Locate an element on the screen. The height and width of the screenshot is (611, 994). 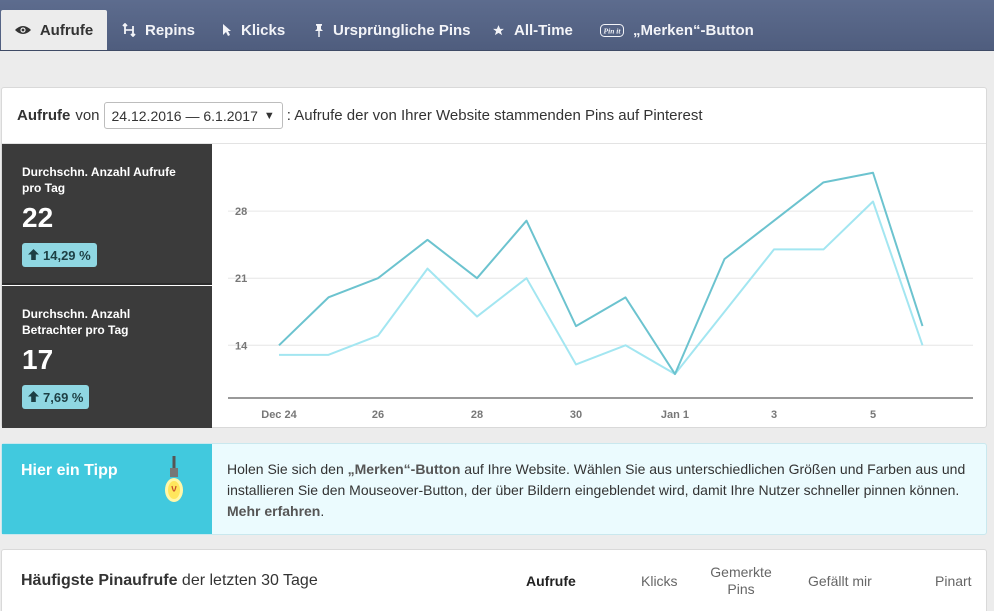
tab-all-time: All-Time is located at coordinates (532, 30).